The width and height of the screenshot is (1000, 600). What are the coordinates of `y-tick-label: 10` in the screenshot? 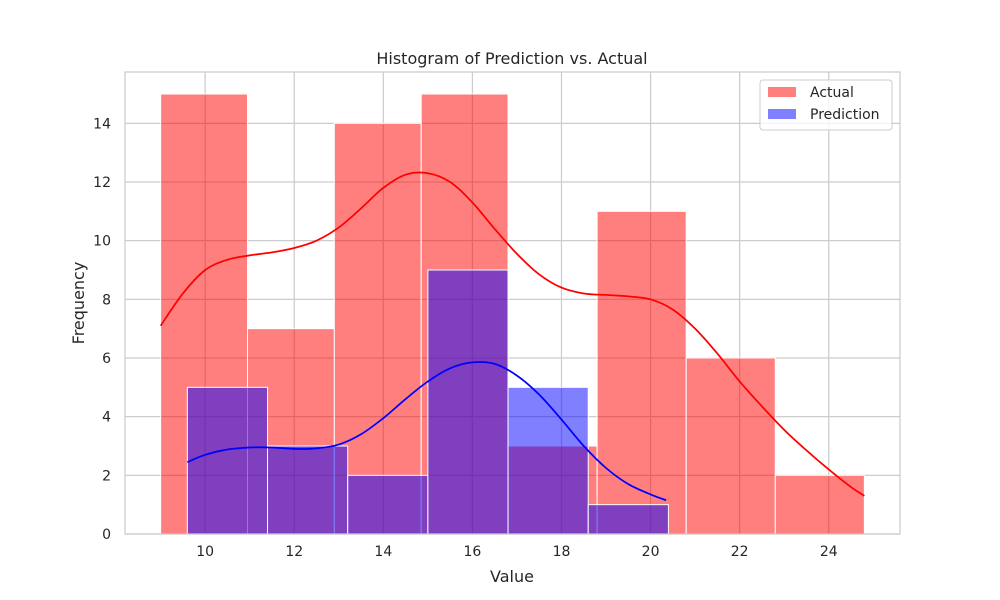 It's located at (102, 242).